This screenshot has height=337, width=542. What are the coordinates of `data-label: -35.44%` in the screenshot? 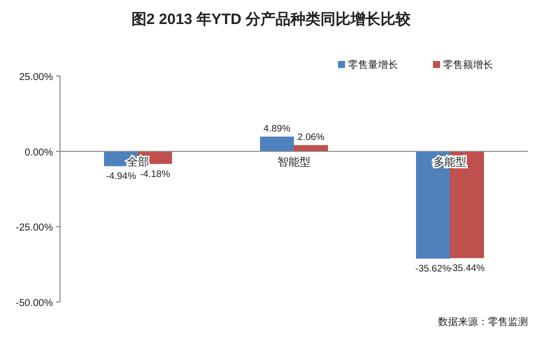 It's located at (467, 268).